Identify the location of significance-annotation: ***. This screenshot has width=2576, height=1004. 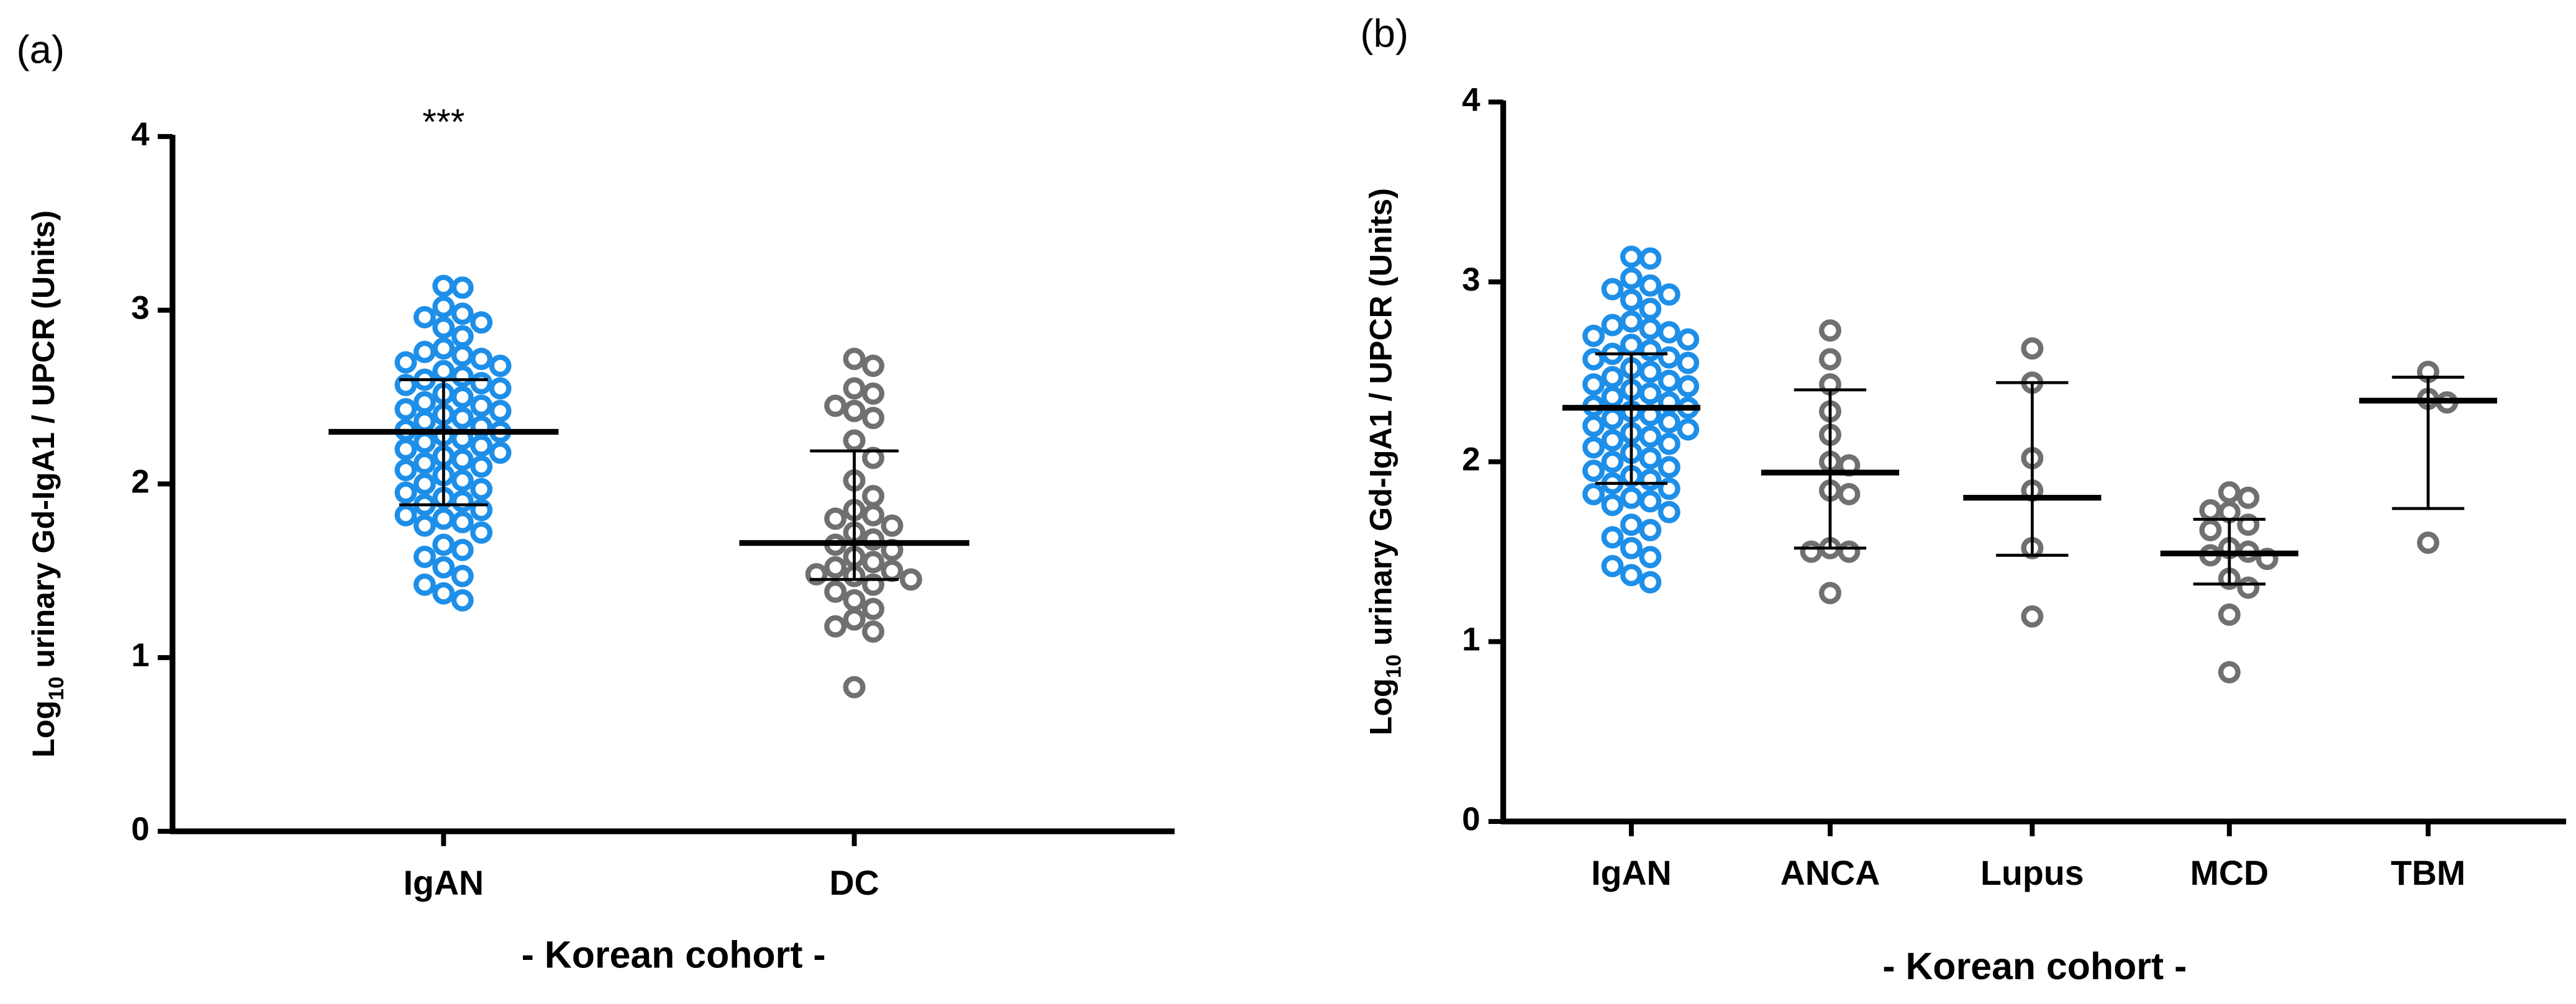
(443, 122).